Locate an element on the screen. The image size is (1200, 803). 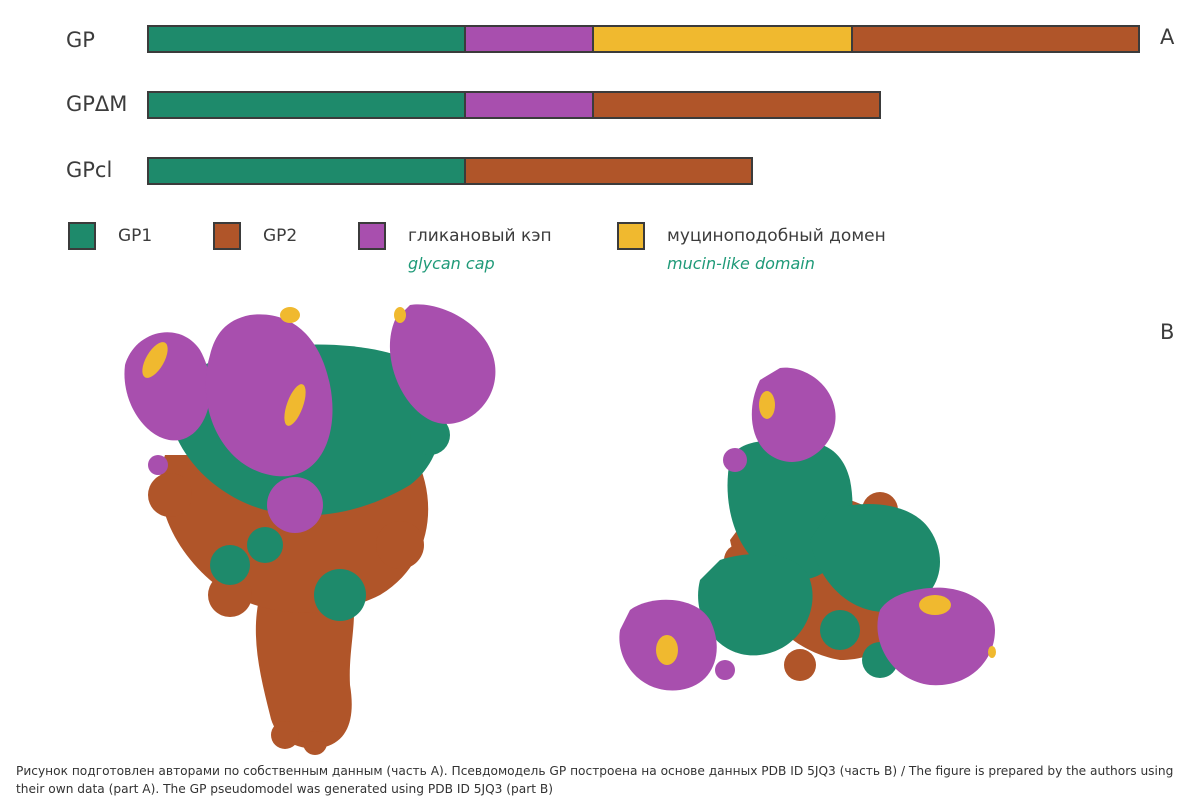
panel-letter-a: A is located at coordinates (1167, 37).